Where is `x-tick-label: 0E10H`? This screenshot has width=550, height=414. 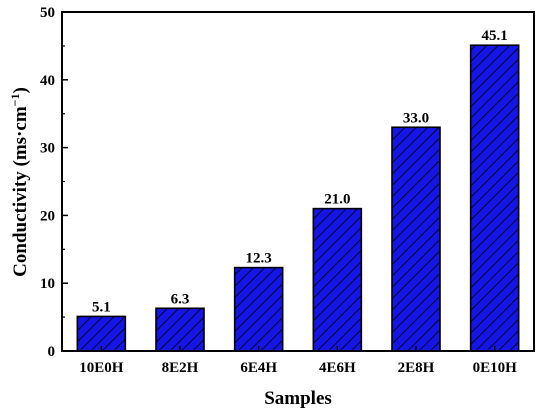 x-tick-label: 0E10H is located at coordinates (495, 368).